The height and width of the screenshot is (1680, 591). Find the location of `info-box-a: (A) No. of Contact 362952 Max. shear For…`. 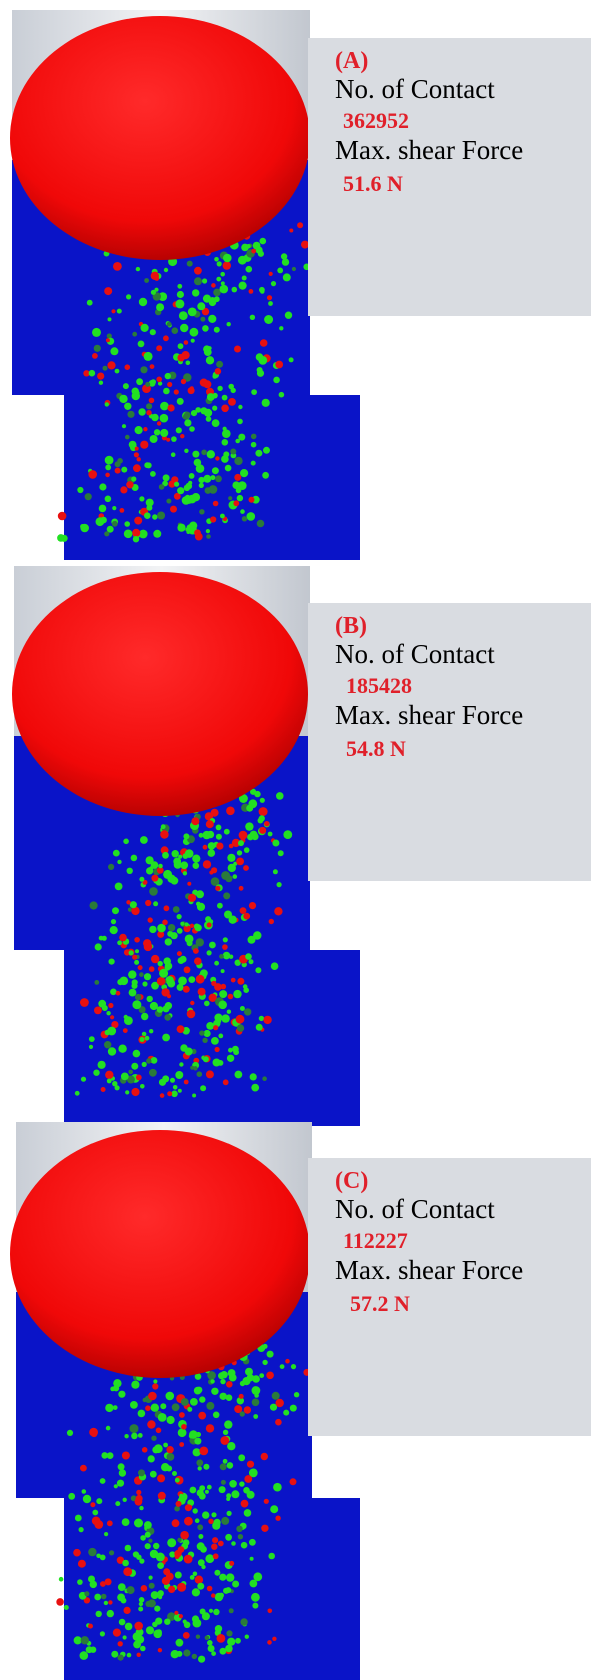

info-box-a: (A) No. of Contact 362952 Max. shear For… is located at coordinates (449, 177).